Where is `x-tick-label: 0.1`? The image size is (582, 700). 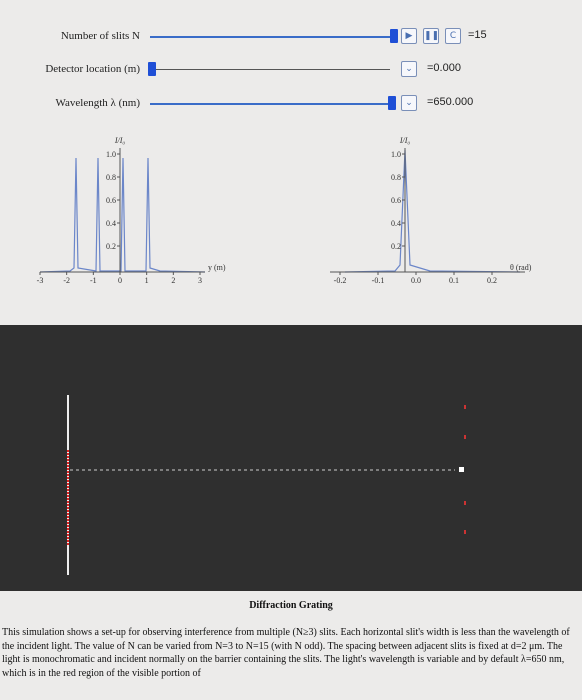 x-tick-label: 0.1 is located at coordinates (454, 280).